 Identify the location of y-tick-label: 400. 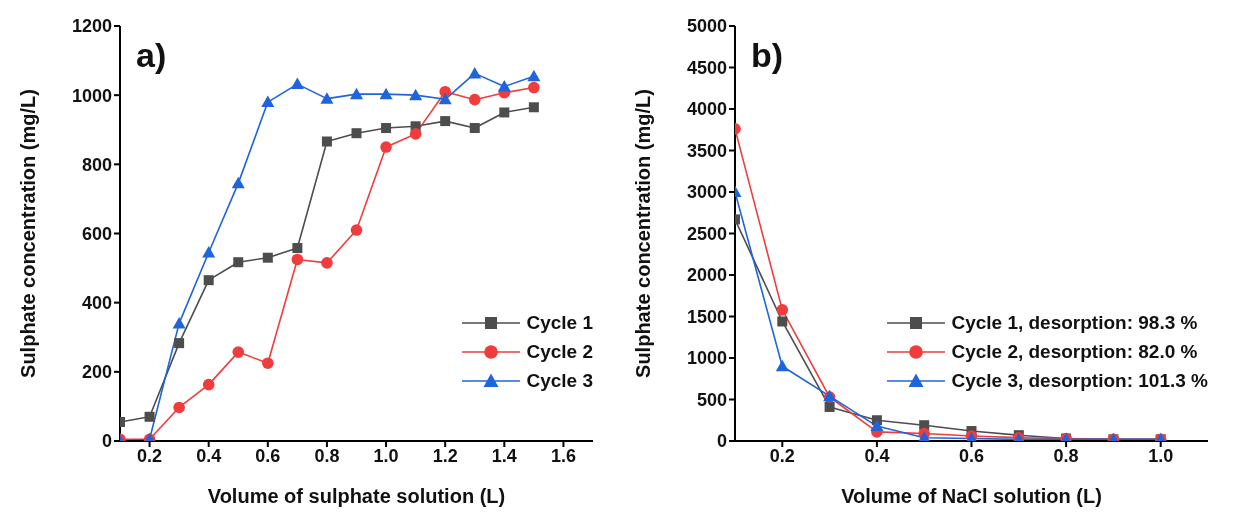
(96, 303).